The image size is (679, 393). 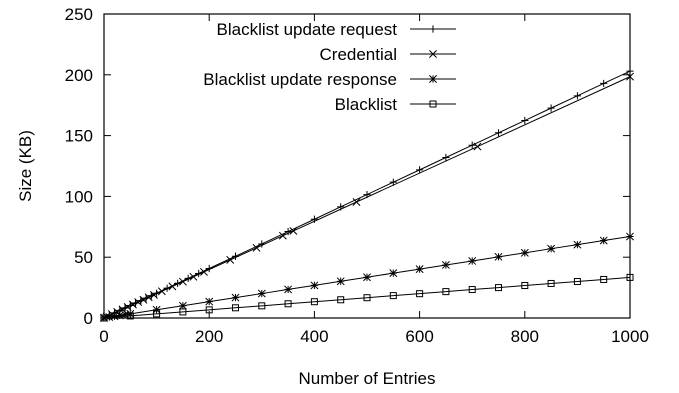 I want to click on x-tick-label: 400, so click(x=314, y=336).